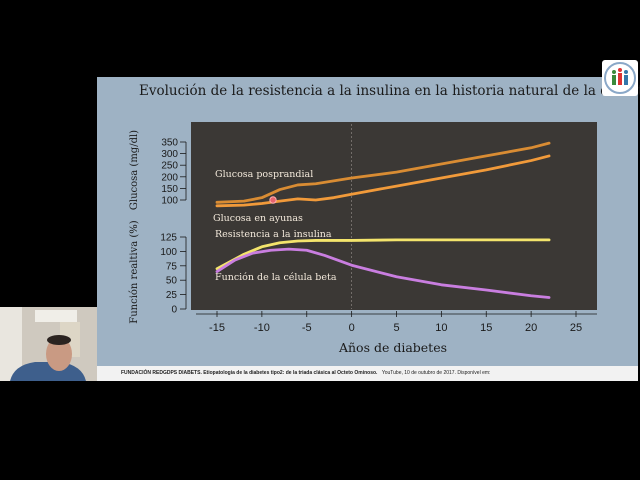 Image resolution: width=640 pixels, height=480 pixels. I want to click on y-tick-top: 300, so click(169, 154).